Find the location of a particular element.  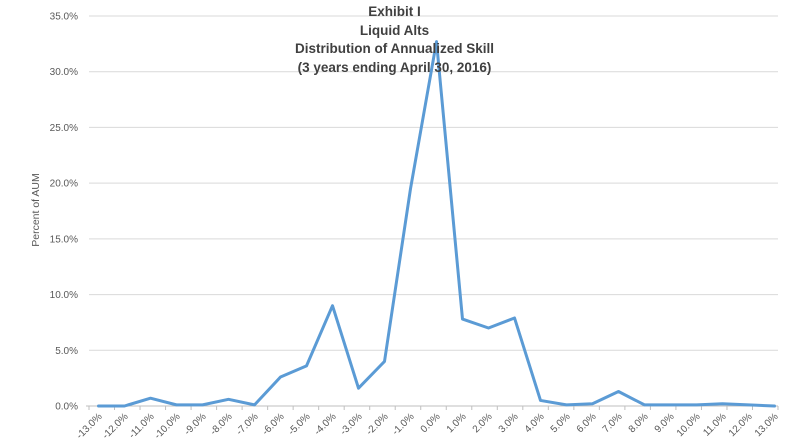

x-axis-tick-label: 5.0% is located at coordinates (561, 423).